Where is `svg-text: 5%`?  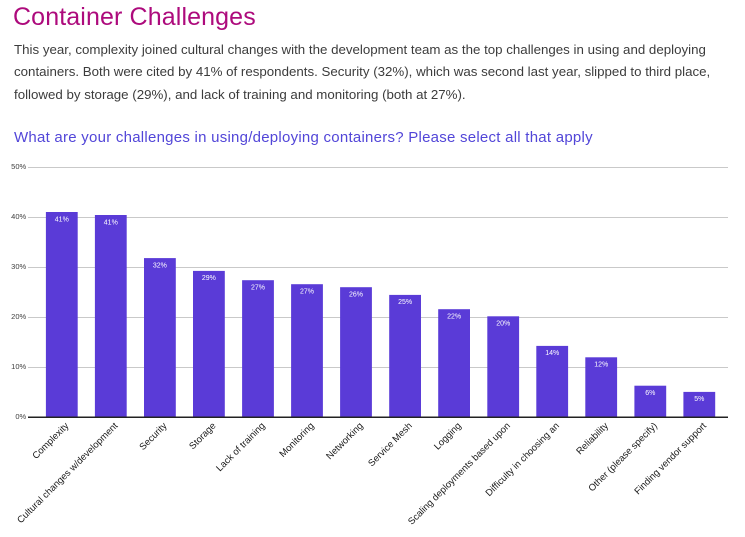 svg-text: 5% is located at coordinates (699, 399).